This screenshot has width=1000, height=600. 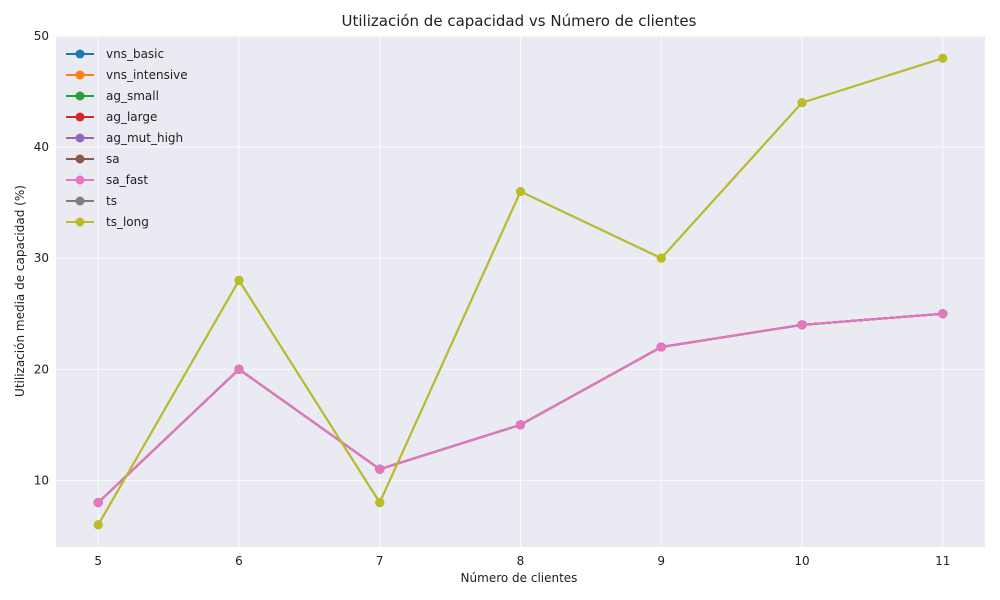 I want to click on x-axis-label: Número de clientes, so click(x=519, y=578).